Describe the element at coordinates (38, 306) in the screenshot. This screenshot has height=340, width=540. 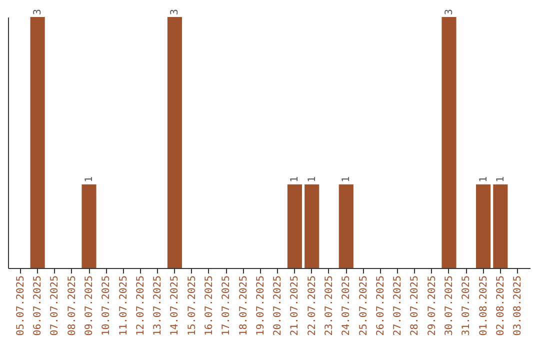
I see `x-tick-label: 06.07.2025` at that location.